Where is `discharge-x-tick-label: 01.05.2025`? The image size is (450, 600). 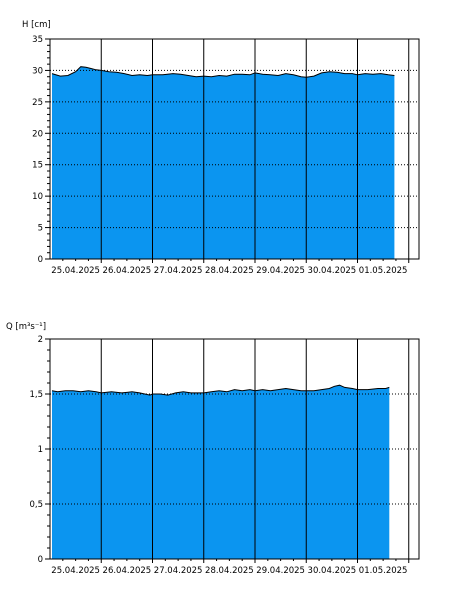
discharge-x-tick-label: 01.05.2025 is located at coordinates (383, 571).